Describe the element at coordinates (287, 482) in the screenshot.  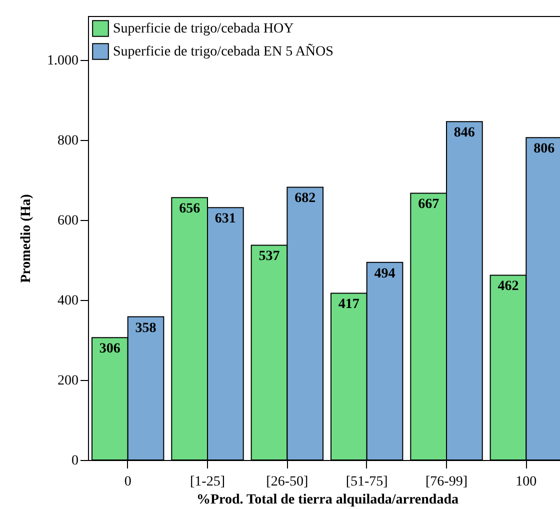
I see `x-tick-label: [26-50]` at that location.